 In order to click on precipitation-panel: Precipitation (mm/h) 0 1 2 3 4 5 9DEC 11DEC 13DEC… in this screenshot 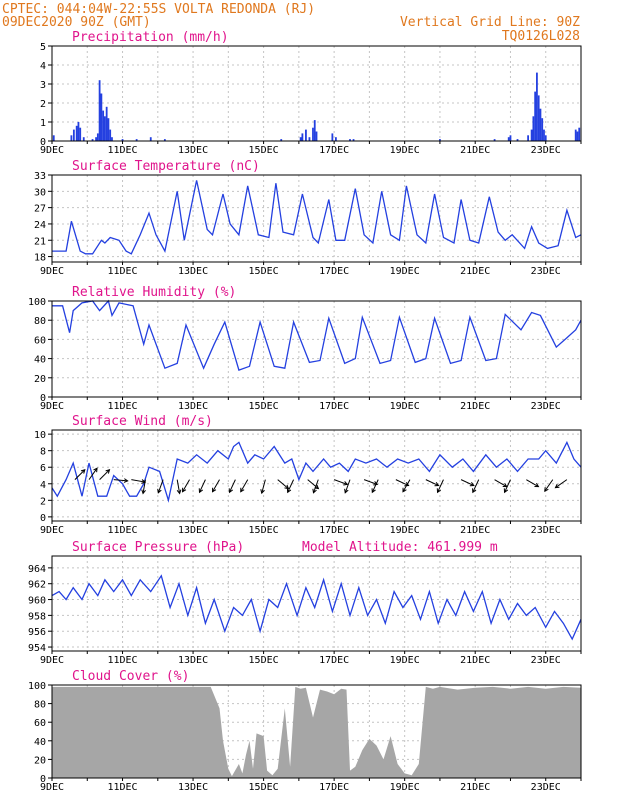, I will do `click(311, 93)`.